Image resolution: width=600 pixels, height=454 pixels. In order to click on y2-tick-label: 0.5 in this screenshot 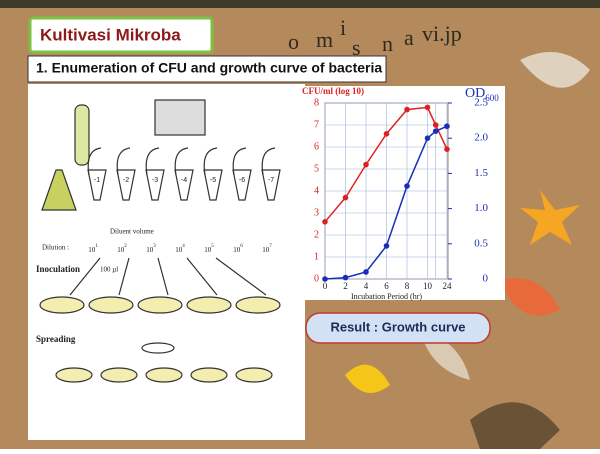, I will do `click(481, 243)`.